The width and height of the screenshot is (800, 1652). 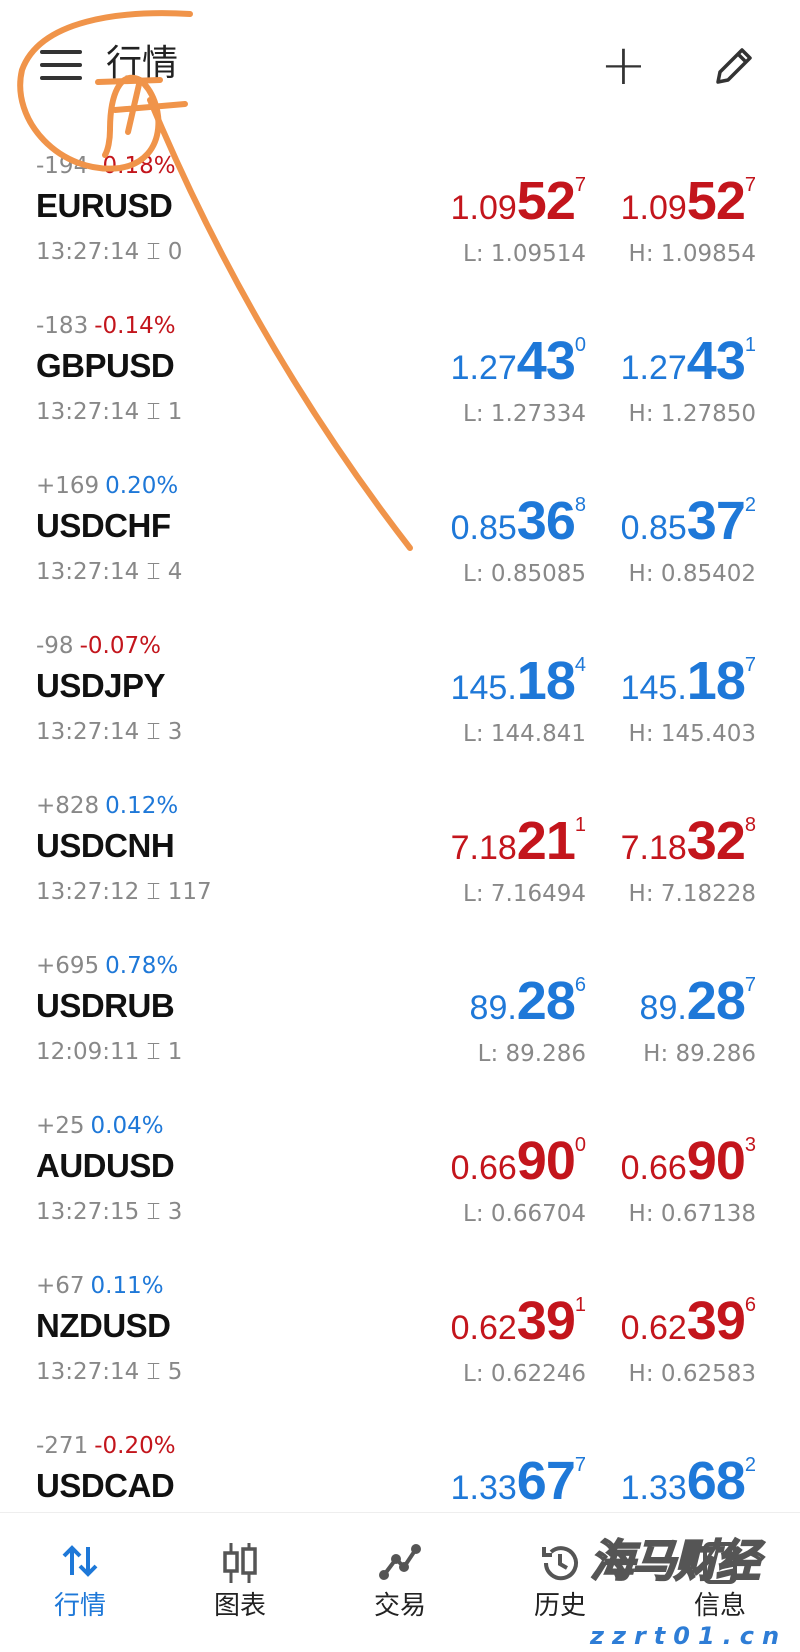 What do you see at coordinates (688, 199) in the screenshot?
I see `ask-price: 1.09 52 7` at bounding box center [688, 199].